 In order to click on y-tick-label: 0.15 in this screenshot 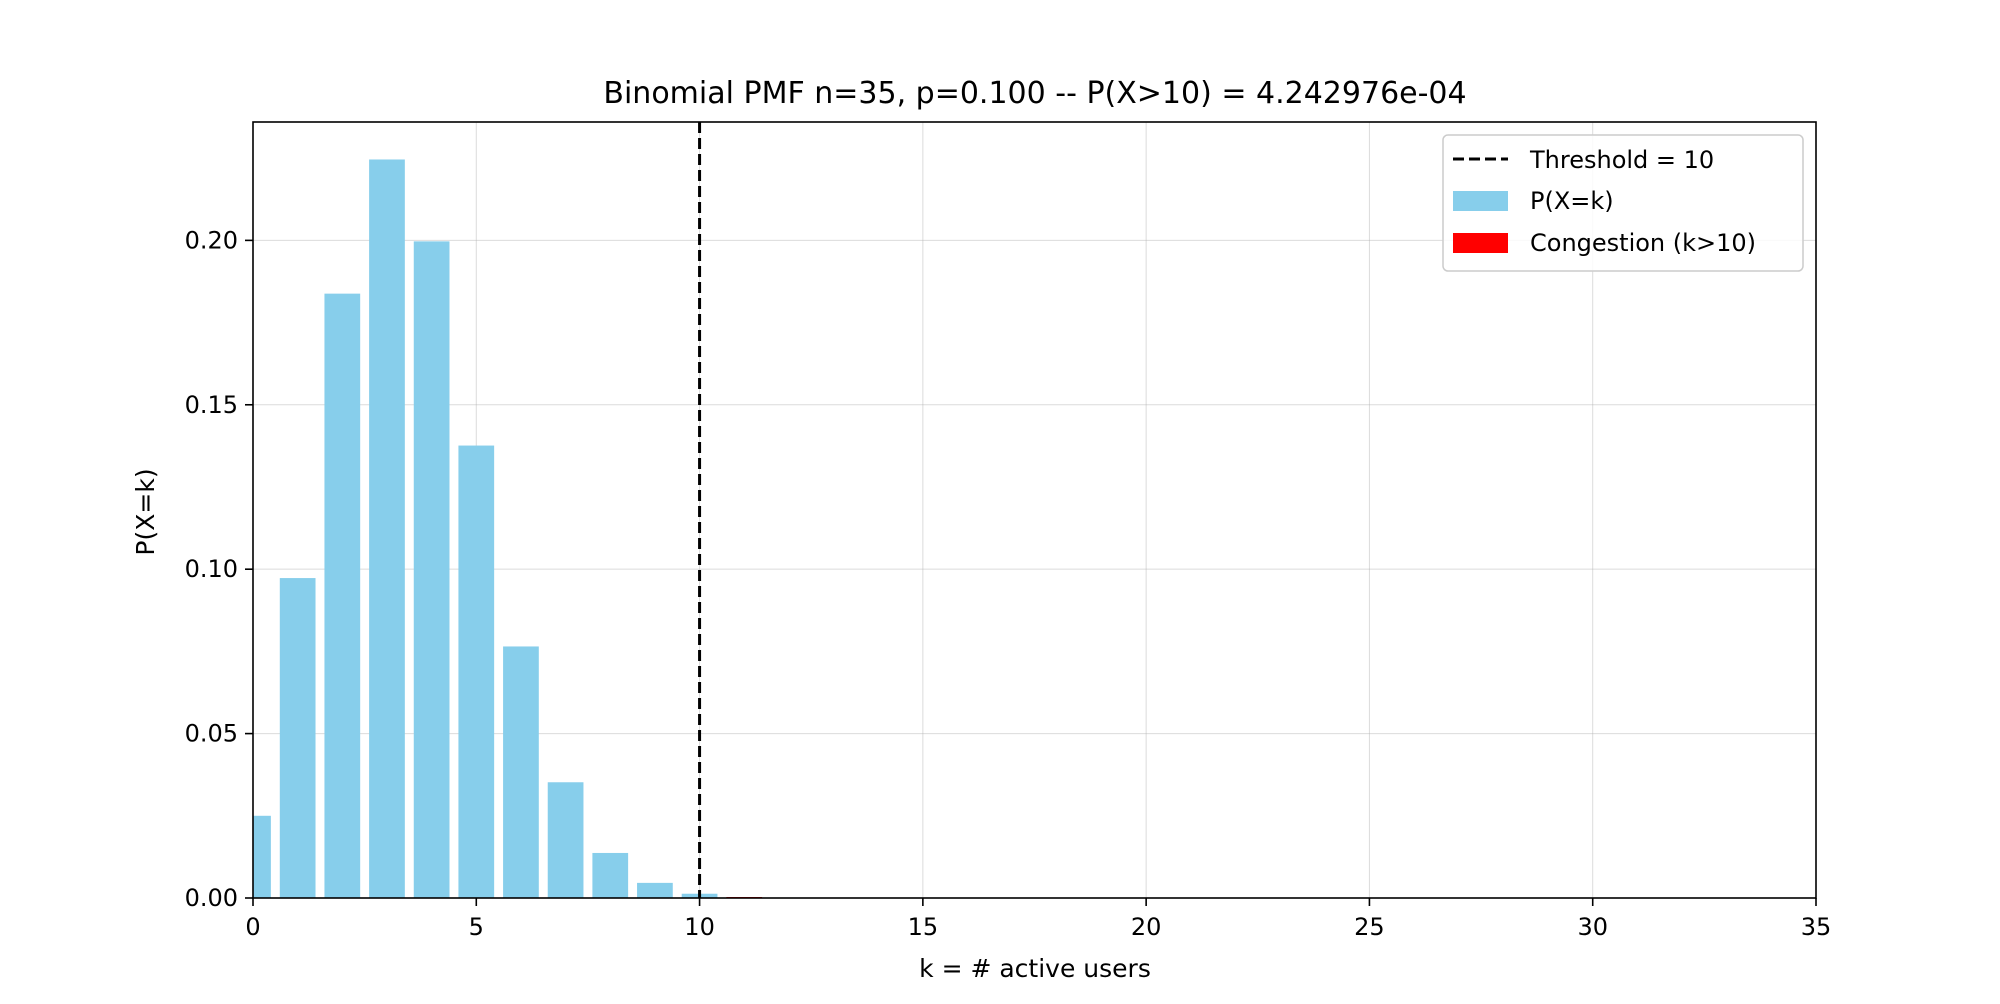, I will do `click(211, 405)`.